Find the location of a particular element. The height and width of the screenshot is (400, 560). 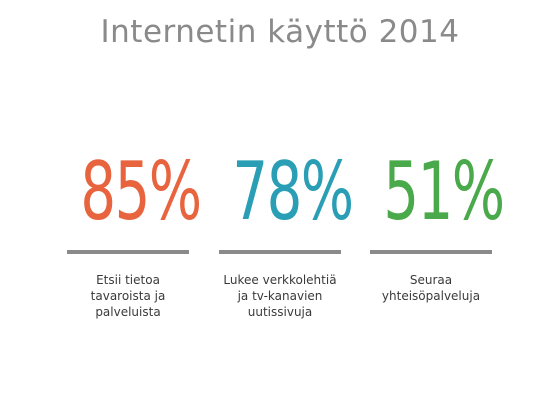

stat-percent: 85% is located at coordinates (141, 191).